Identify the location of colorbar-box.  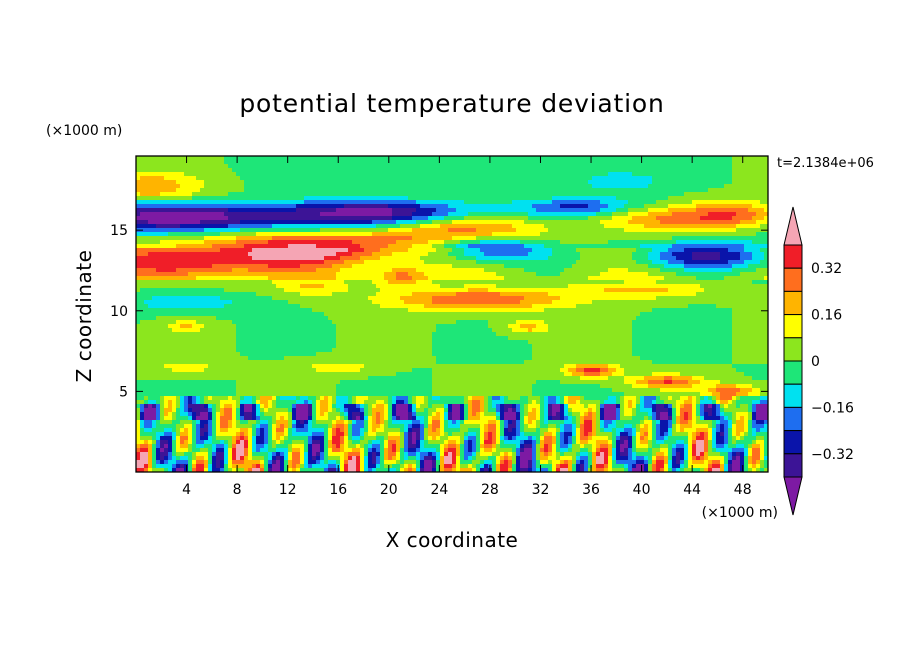
(793, 303).